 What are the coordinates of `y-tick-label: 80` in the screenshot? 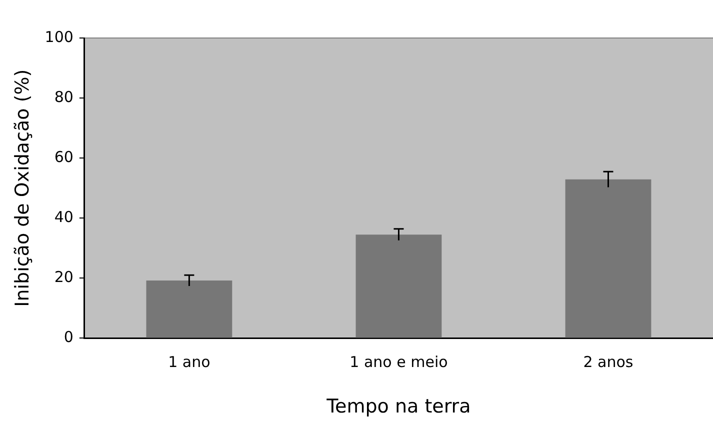 It's located at (64, 97).